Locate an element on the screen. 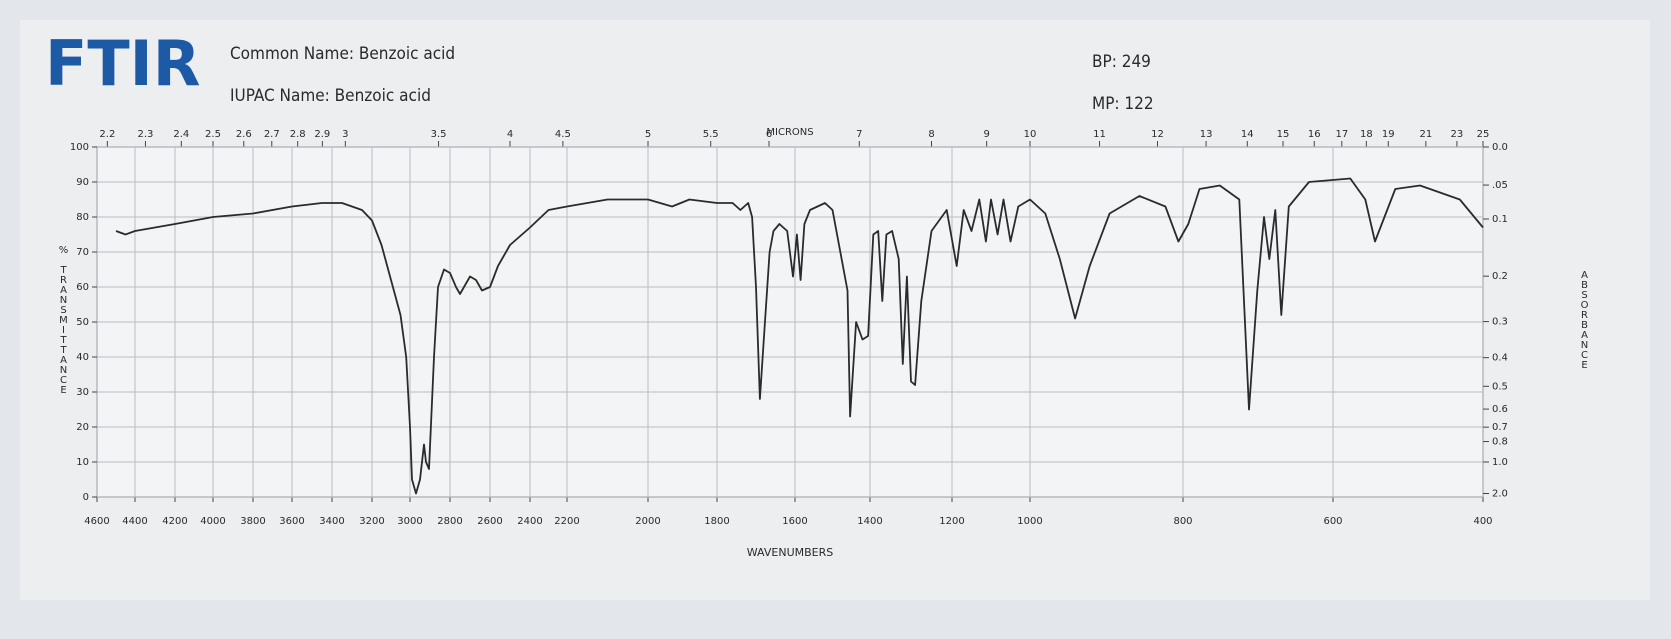  iupac-name: IUPAC Name: Benzoic acid is located at coordinates (330, 96).